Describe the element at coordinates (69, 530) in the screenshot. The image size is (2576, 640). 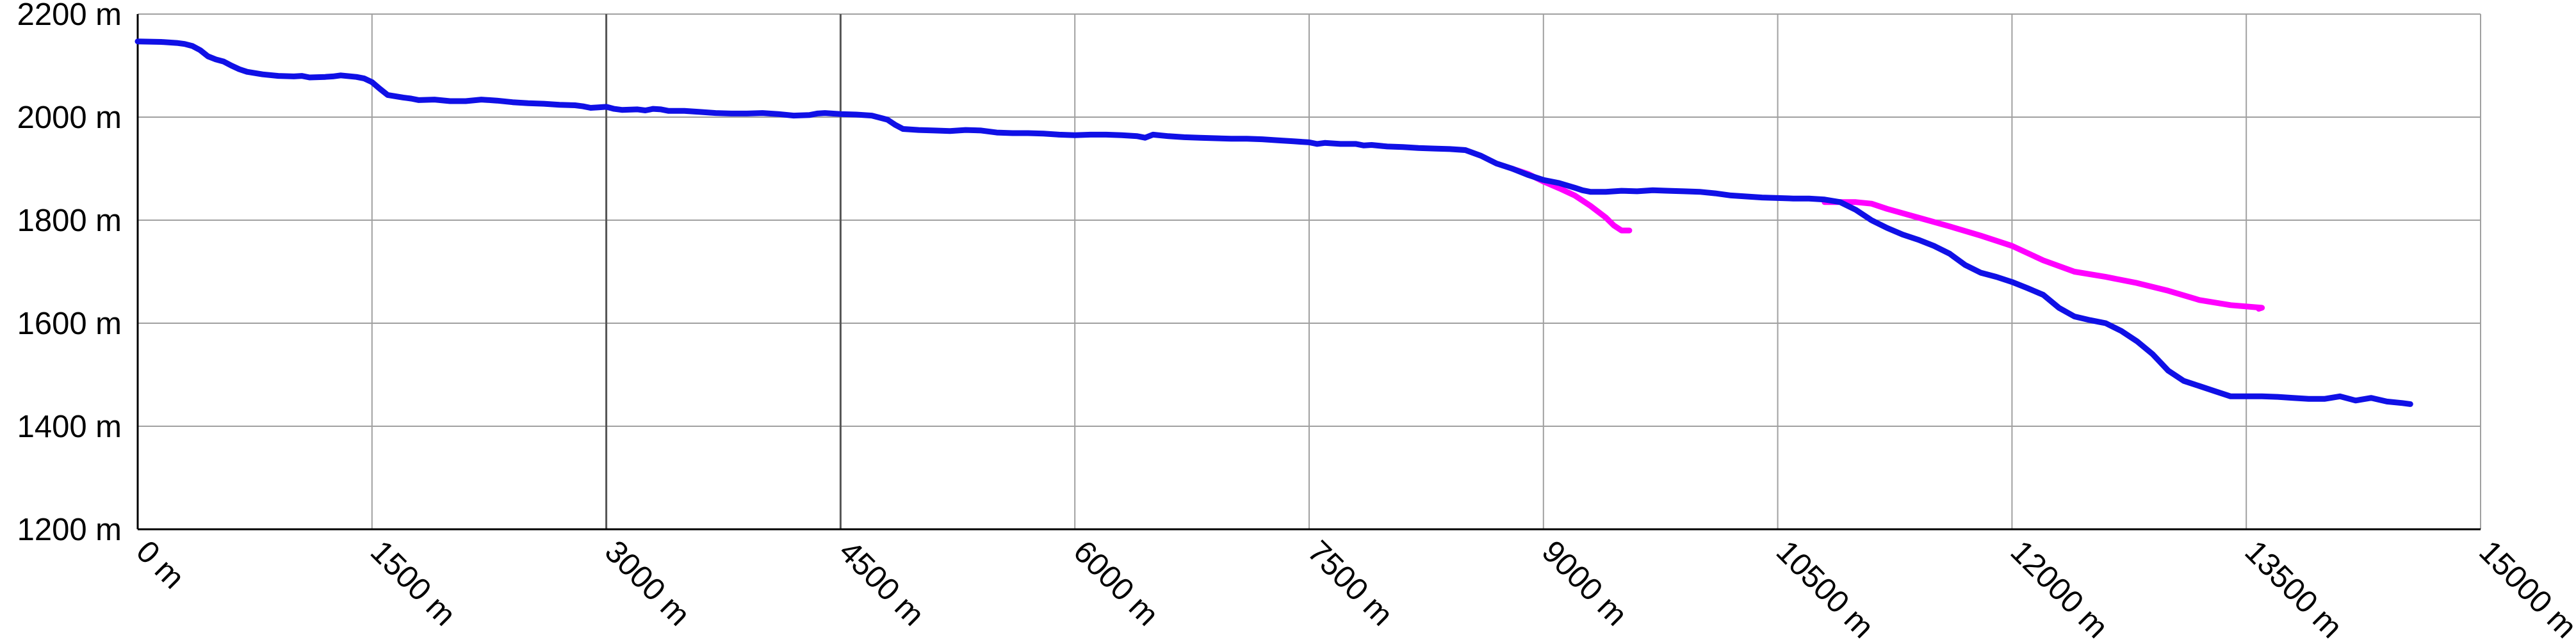
I see `y-tick-label: 1200 m` at that location.